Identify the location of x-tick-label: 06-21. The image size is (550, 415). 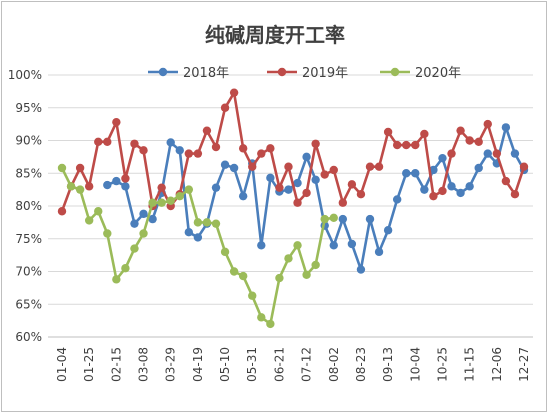
(279, 364).